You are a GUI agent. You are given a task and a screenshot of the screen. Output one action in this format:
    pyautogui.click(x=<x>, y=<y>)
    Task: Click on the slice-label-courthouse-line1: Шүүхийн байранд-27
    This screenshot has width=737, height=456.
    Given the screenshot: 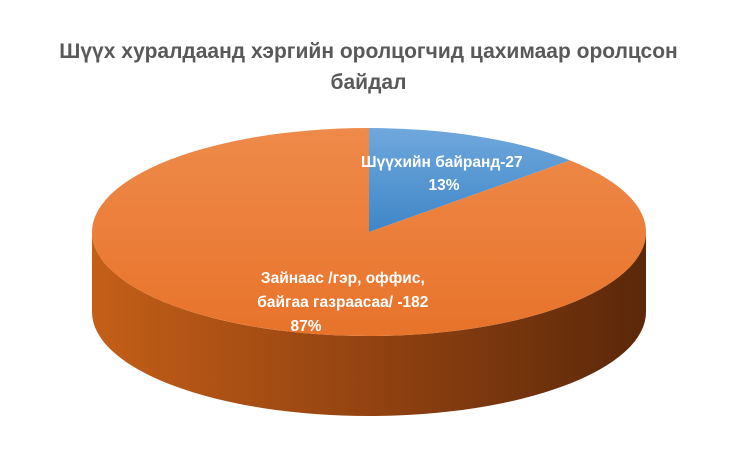 What is the action you would take?
    pyautogui.click(x=442, y=162)
    